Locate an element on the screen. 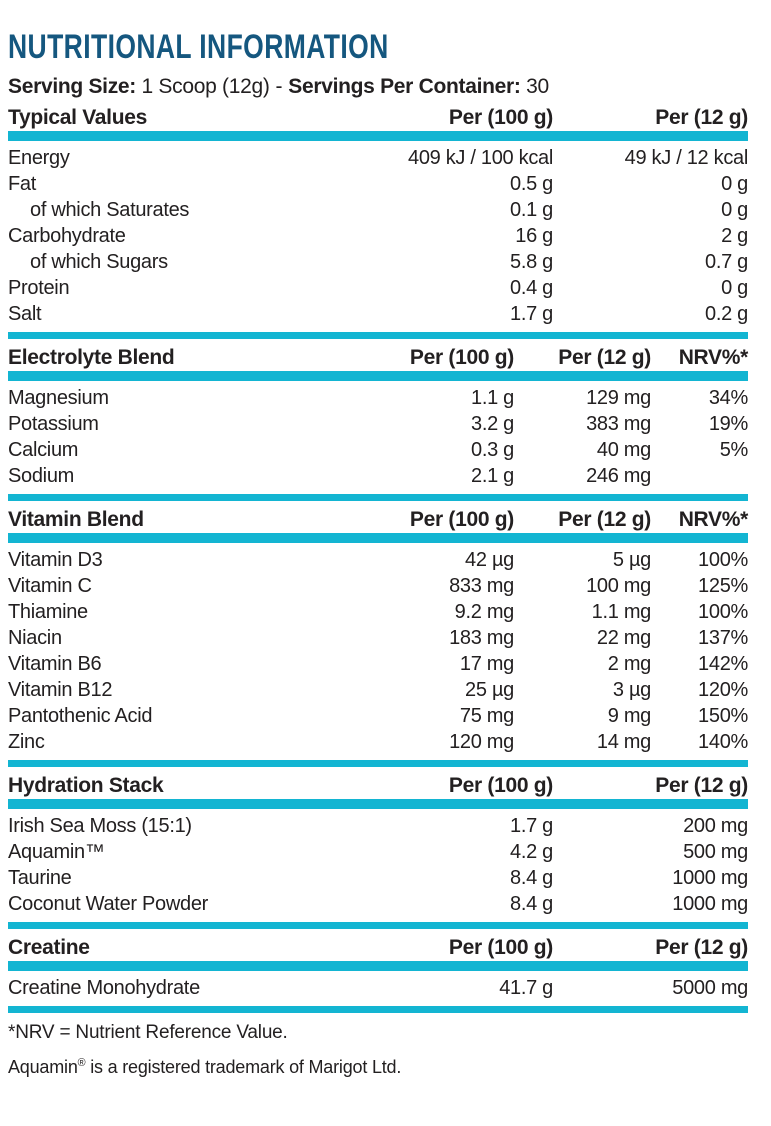 Image resolution: width=771 pixels, height=1126 pixels. row-value: 34% is located at coordinates (728, 398).